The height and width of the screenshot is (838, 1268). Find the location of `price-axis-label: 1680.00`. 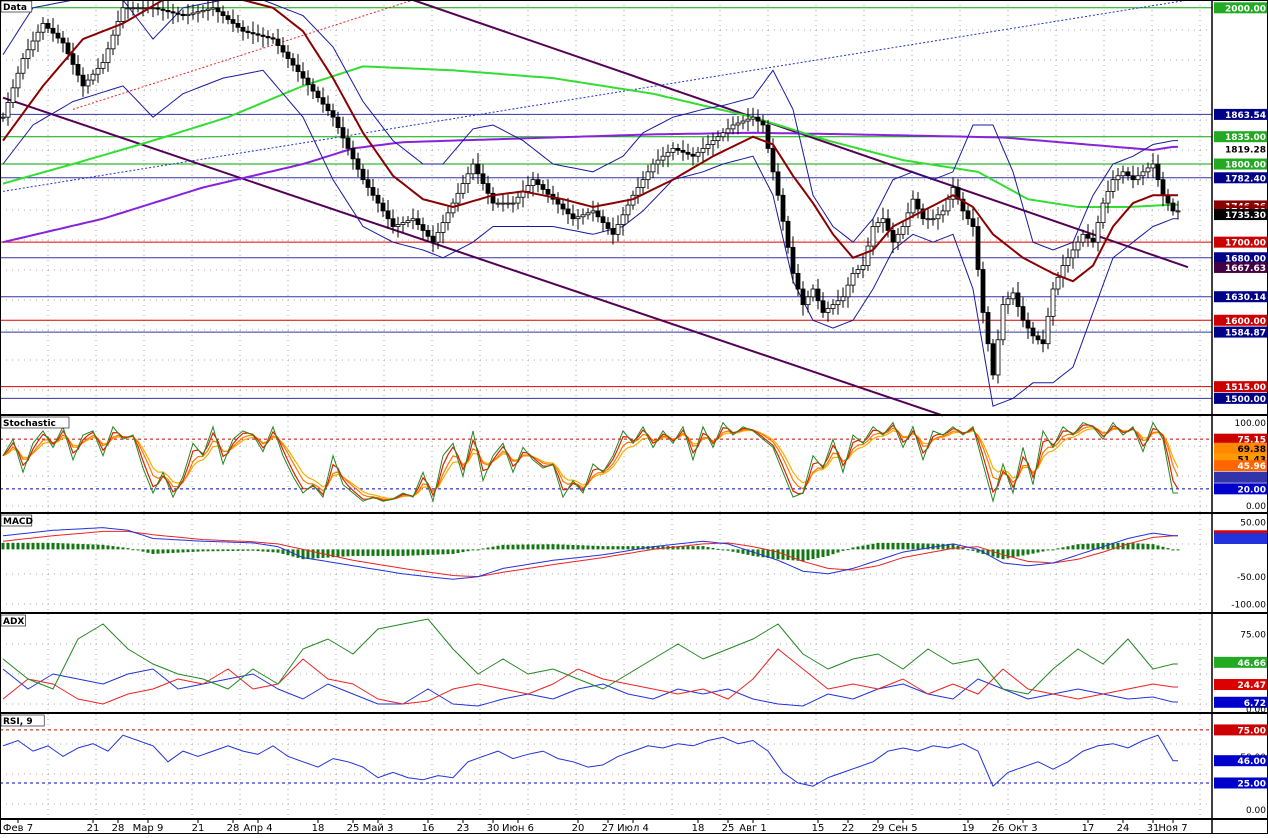

price-axis-label: 1680.00 is located at coordinates (1241, 258).